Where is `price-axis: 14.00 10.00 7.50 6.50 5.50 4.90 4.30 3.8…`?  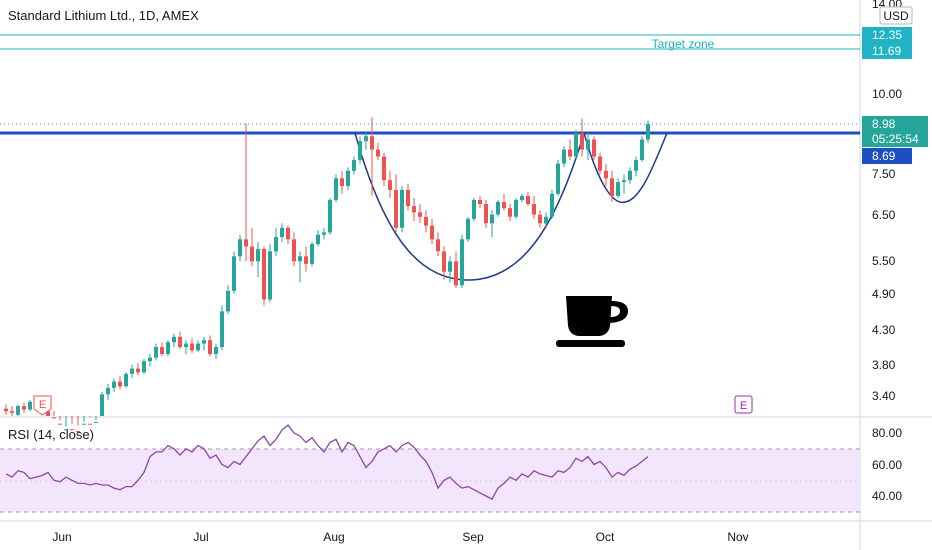
price-axis: 14.00 10.00 7.50 6.50 5.50 4.90 4.30 3.8… is located at coordinates (895, 251).